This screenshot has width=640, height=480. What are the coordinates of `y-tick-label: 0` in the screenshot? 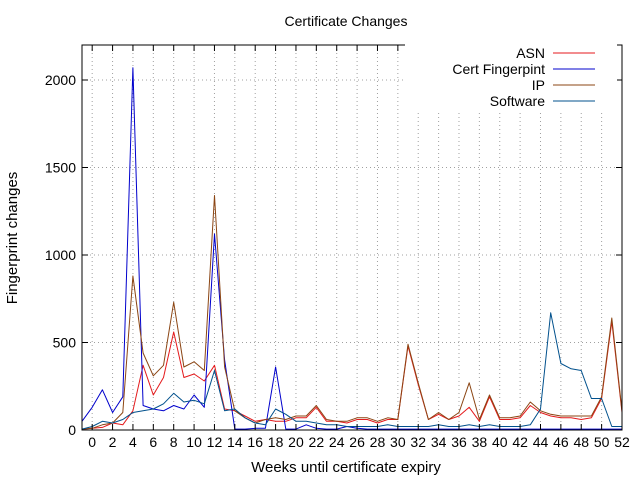 It's located at (72, 430).